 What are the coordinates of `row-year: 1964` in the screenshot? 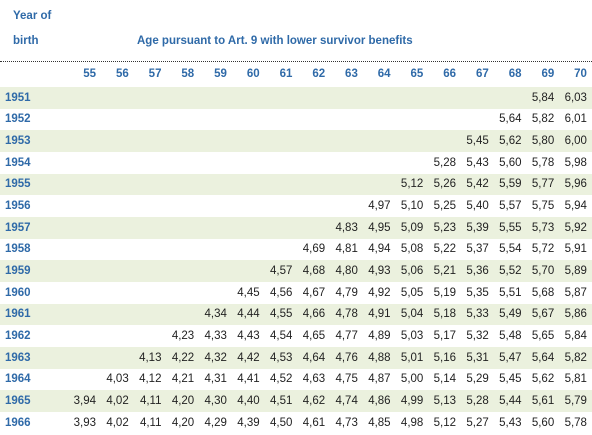 It's located at (18, 379).